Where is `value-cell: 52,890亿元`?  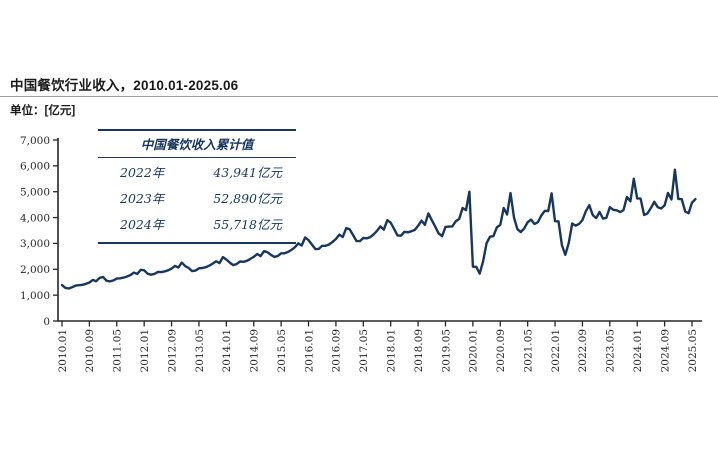
value-cell: 52,890亿元 is located at coordinates (247, 198).